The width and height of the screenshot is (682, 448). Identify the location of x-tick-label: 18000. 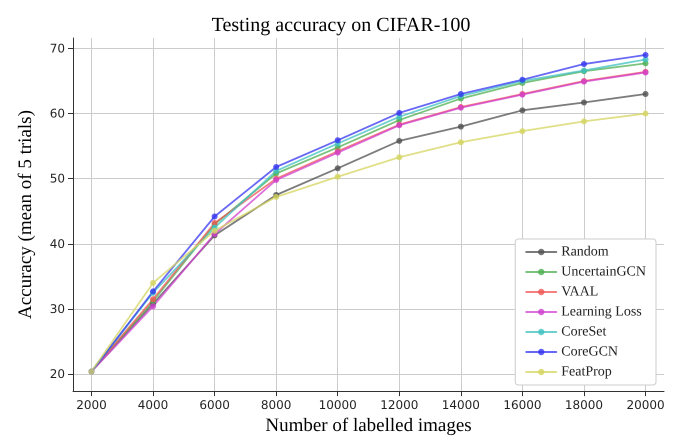
(584, 405).